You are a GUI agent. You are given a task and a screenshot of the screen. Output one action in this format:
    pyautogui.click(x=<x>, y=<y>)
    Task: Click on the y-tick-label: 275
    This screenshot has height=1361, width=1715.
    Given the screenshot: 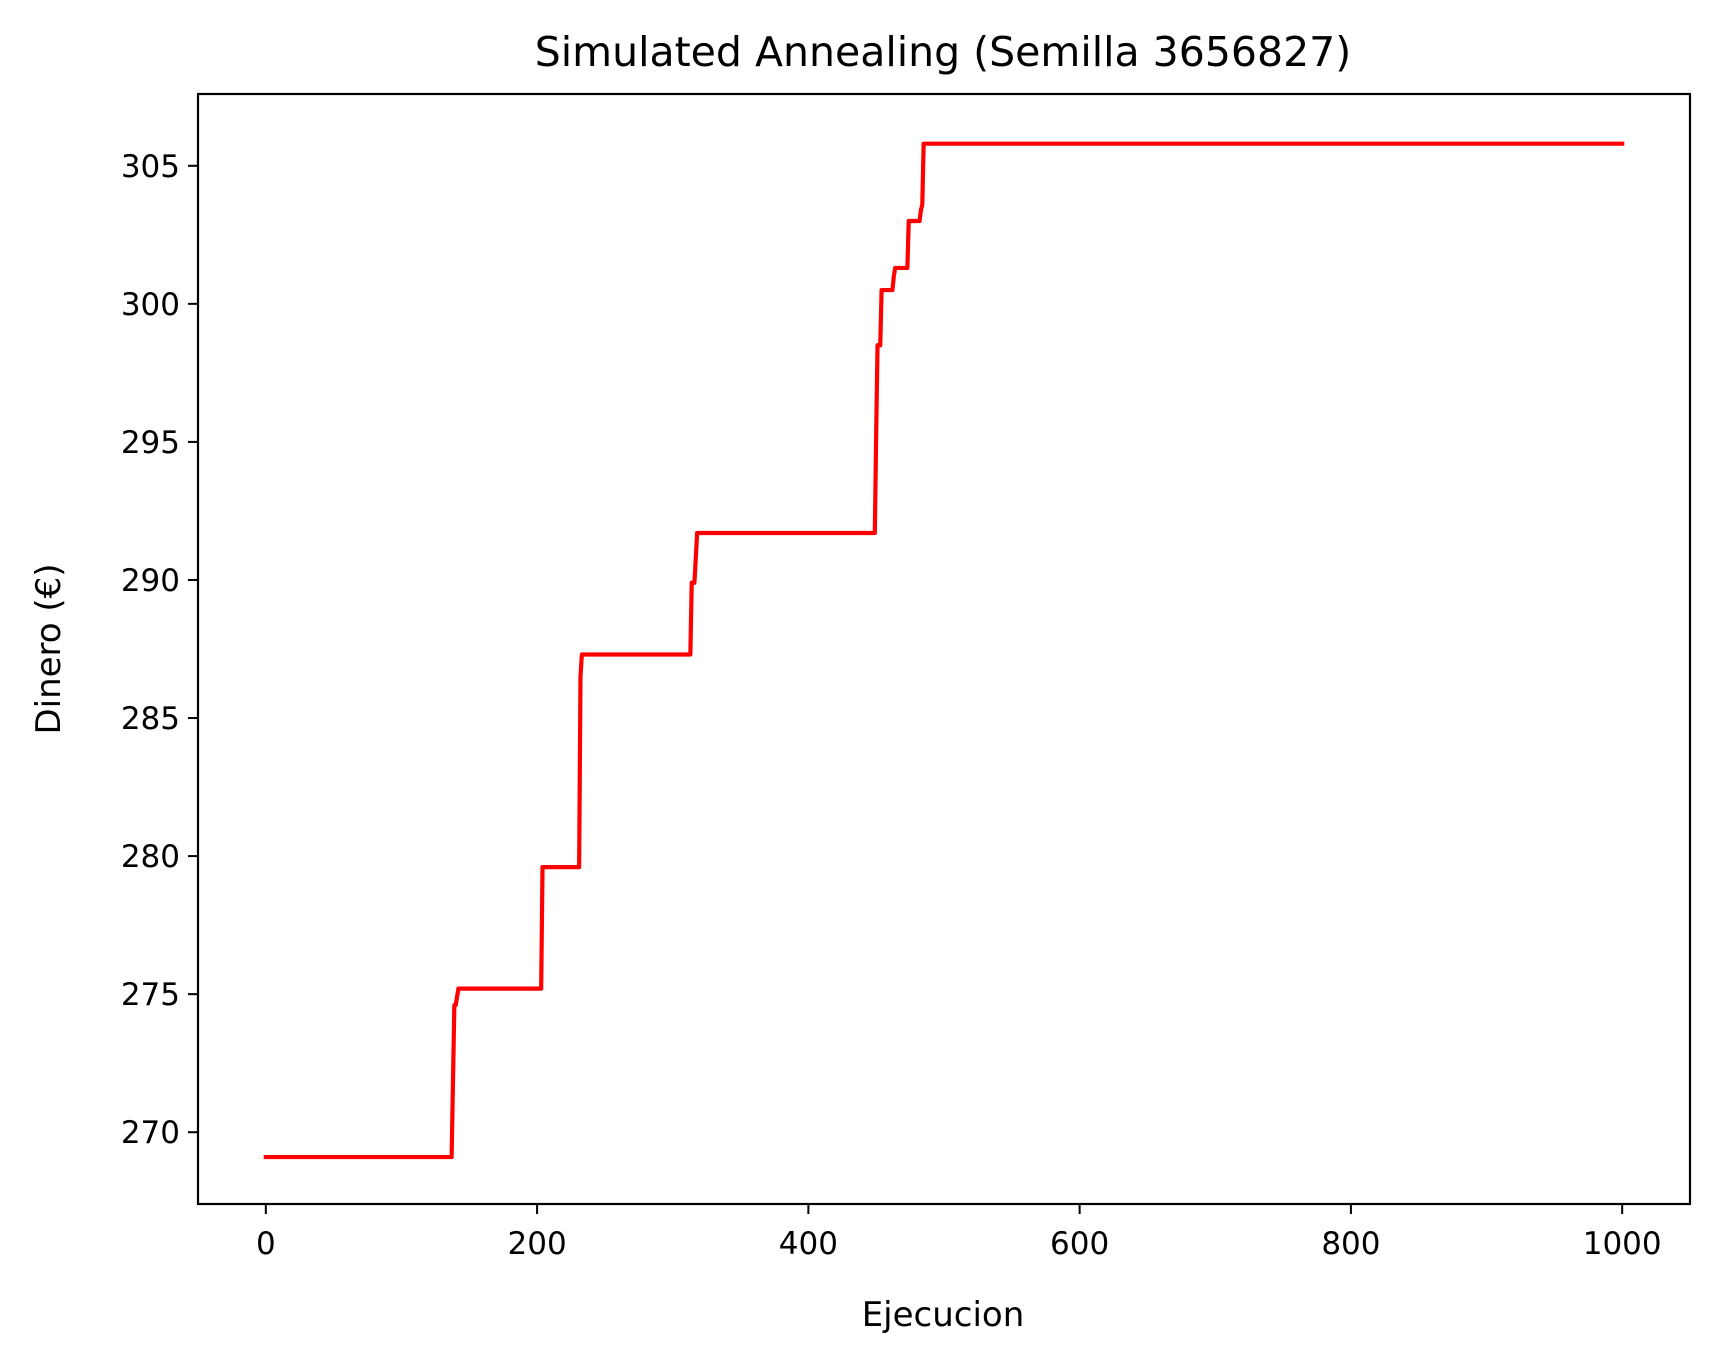 What is the action you would take?
    pyautogui.click(x=150, y=995)
    